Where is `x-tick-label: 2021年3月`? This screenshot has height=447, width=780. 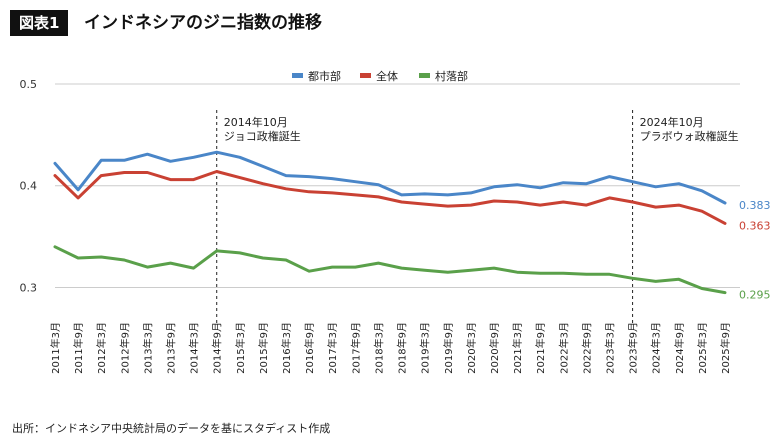
x-tick-label: 2021年3月 is located at coordinates (517, 348).